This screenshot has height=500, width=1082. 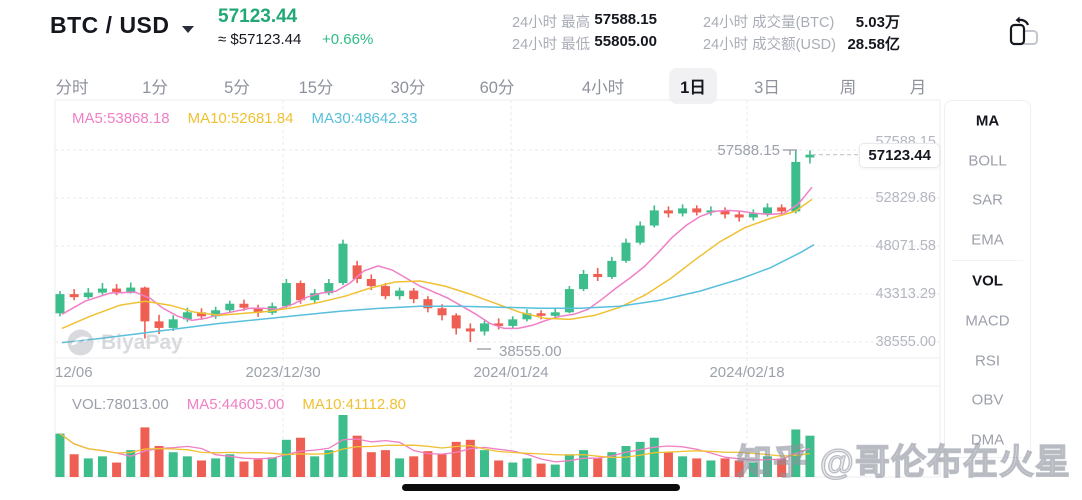 I want to click on indicator-boll: BOLL, so click(x=987, y=160).